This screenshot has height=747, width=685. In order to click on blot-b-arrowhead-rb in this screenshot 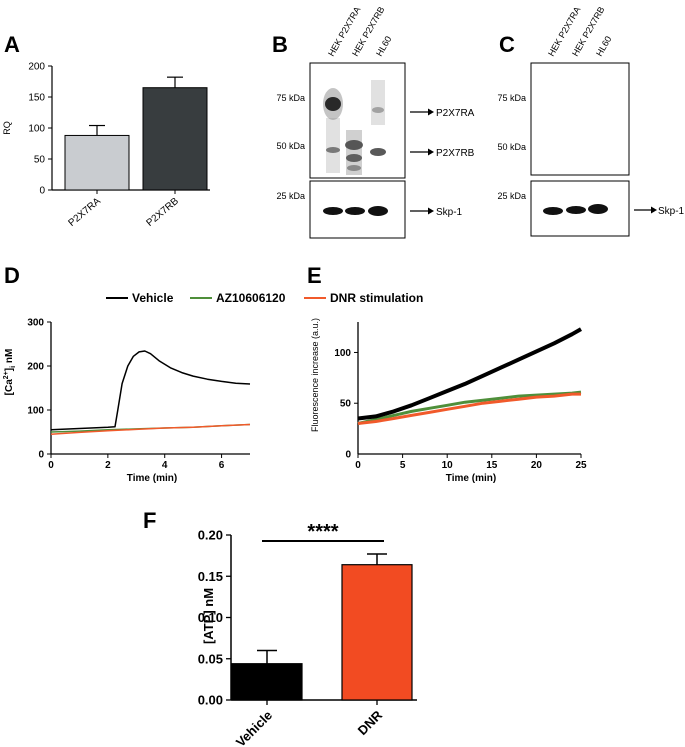, I will do `click(431, 152)`.